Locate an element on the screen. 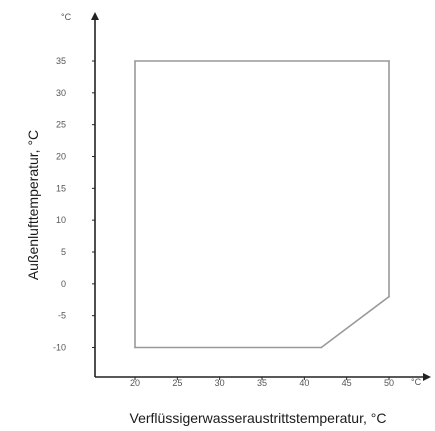 This screenshot has width=435, height=431. y-tick-label: 15 is located at coordinates (61, 188).